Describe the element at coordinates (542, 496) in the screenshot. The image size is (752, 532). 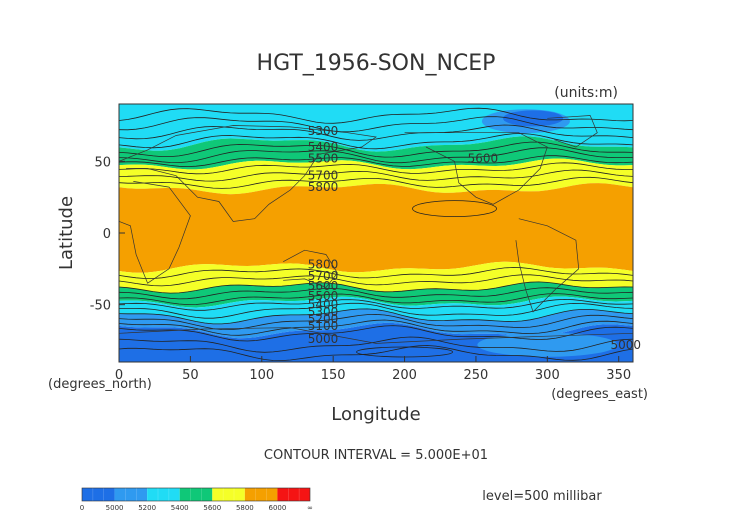
I see `level-note: level=500 millibar` at that location.